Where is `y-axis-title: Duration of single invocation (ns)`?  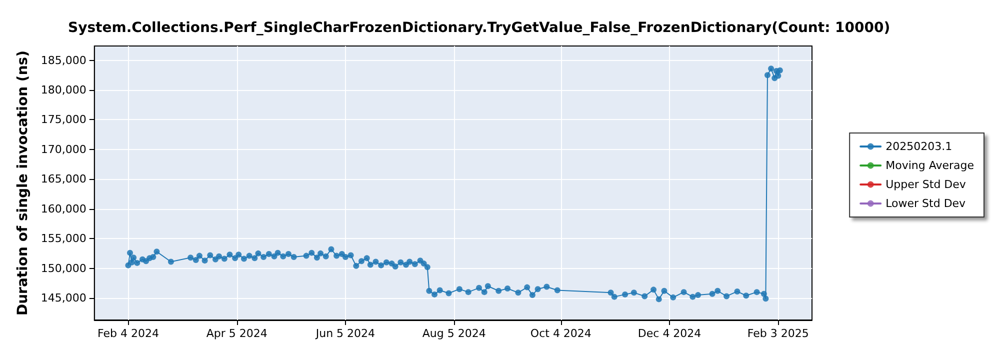 y-axis-title: Duration of single invocation (ns) is located at coordinates (23, 183).